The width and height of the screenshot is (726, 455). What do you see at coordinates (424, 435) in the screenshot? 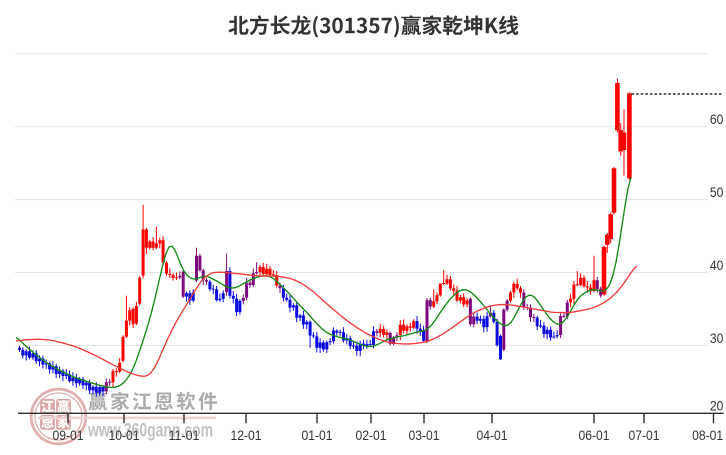
I see `svg-text: 03-01` at bounding box center [424, 435].